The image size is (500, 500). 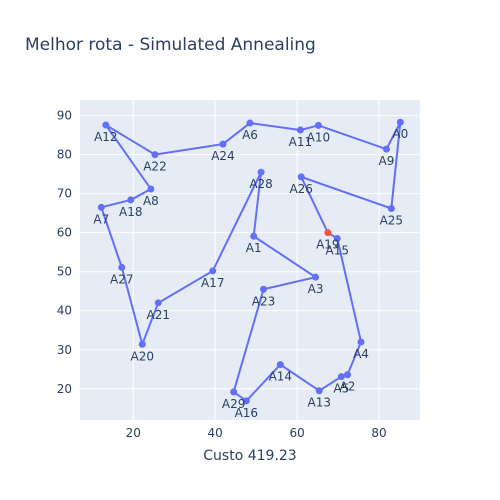 What do you see at coordinates (215, 433) in the screenshot?
I see `x-tick-label: 40` at bounding box center [215, 433].